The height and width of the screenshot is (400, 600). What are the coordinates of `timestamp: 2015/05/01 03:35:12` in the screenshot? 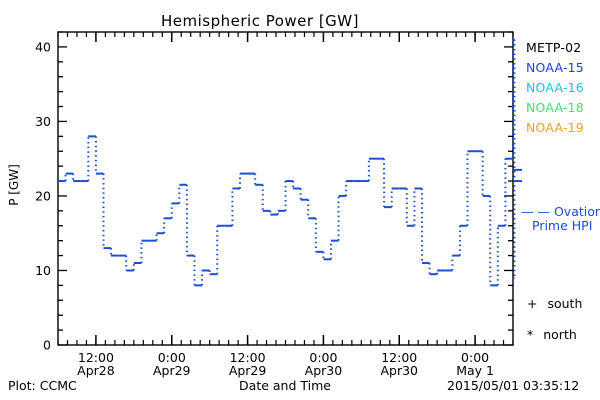 It's located at (513, 385).